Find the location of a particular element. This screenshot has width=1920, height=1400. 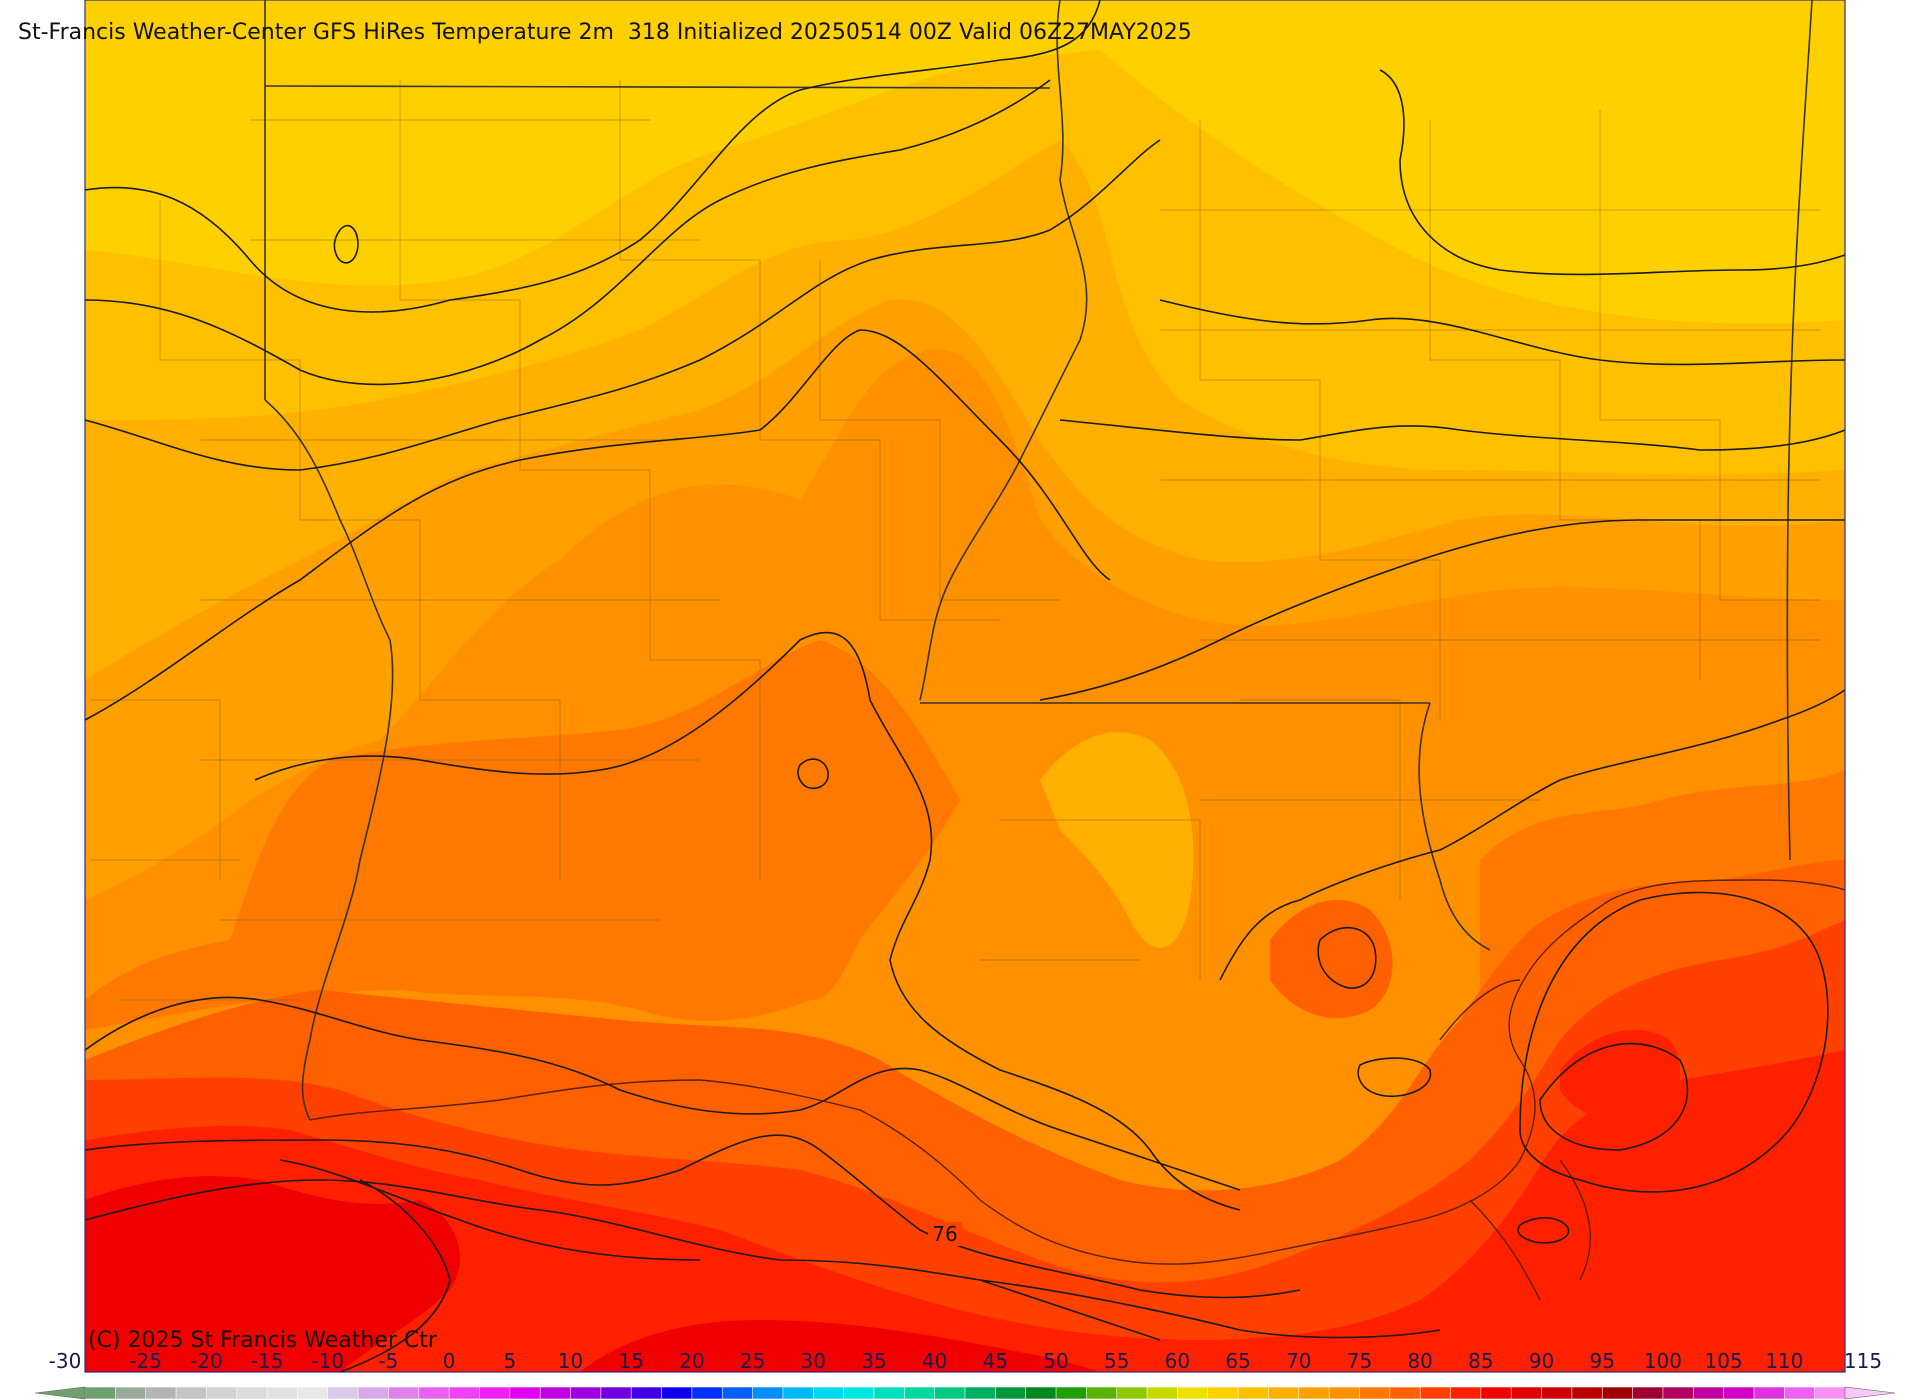

colorbar-tick-label: -15 is located at coordinates (267, 1361).